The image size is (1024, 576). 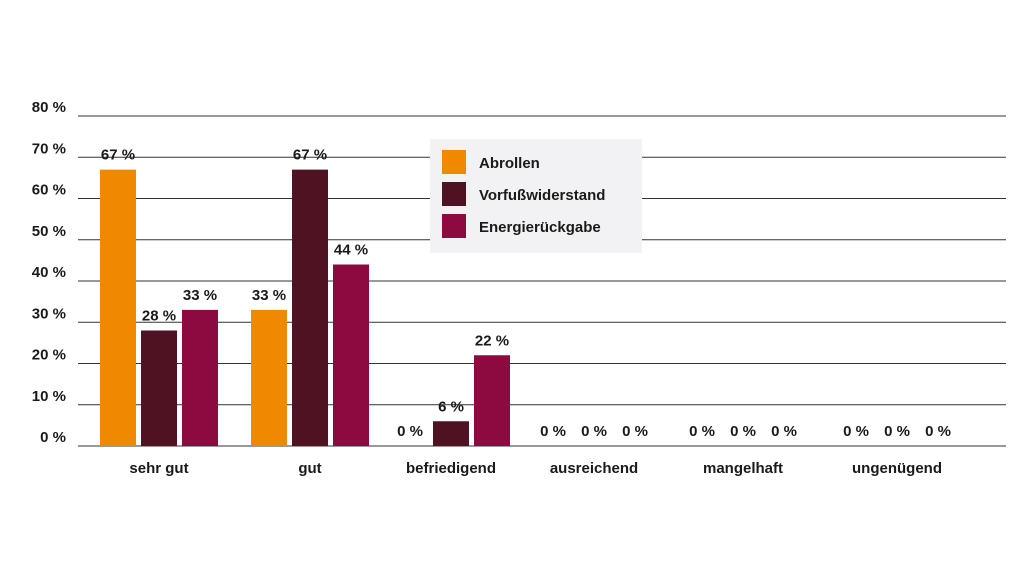 I want to click on data-label: 6 %, so click(x=451, y=406).